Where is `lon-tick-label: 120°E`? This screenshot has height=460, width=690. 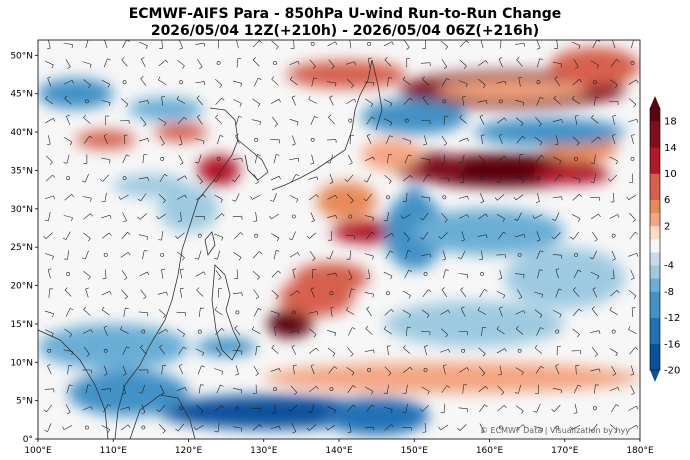 lon-tick-label: 120°E is located at coordinates (189, 451).